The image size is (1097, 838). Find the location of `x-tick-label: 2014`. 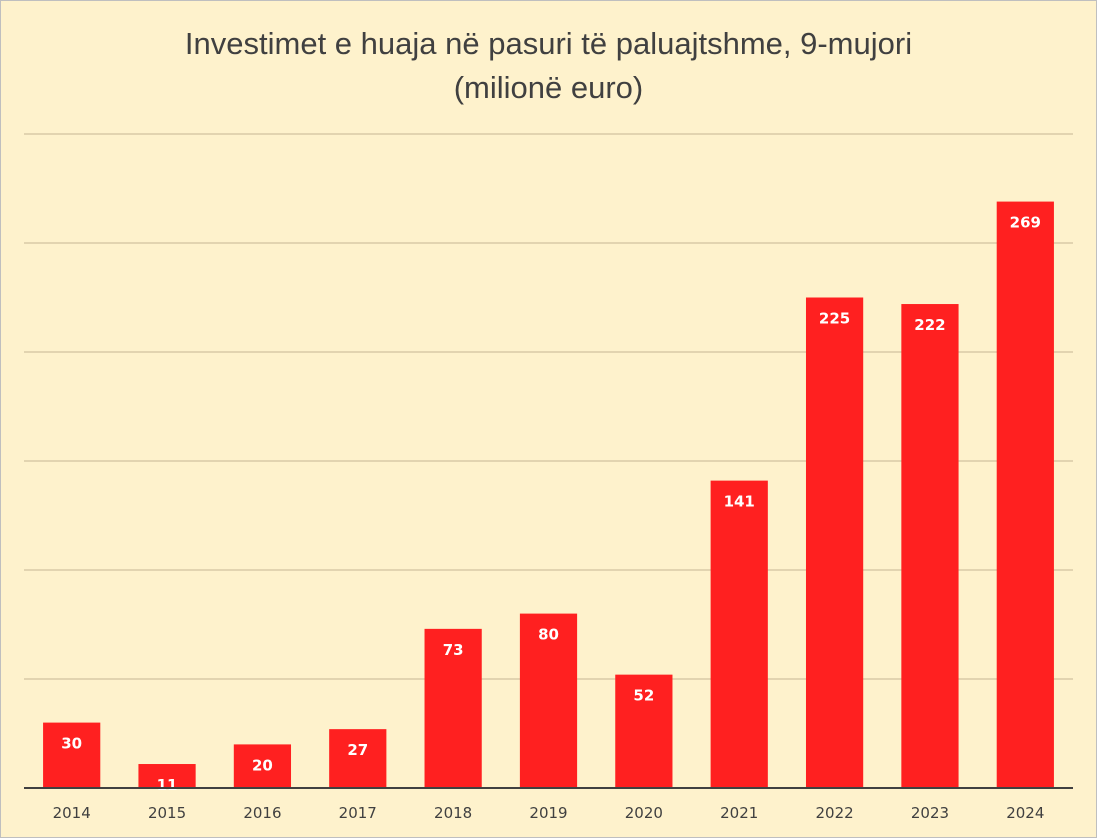

x-tick-label: 2014 is located at coordinates (72, 813).